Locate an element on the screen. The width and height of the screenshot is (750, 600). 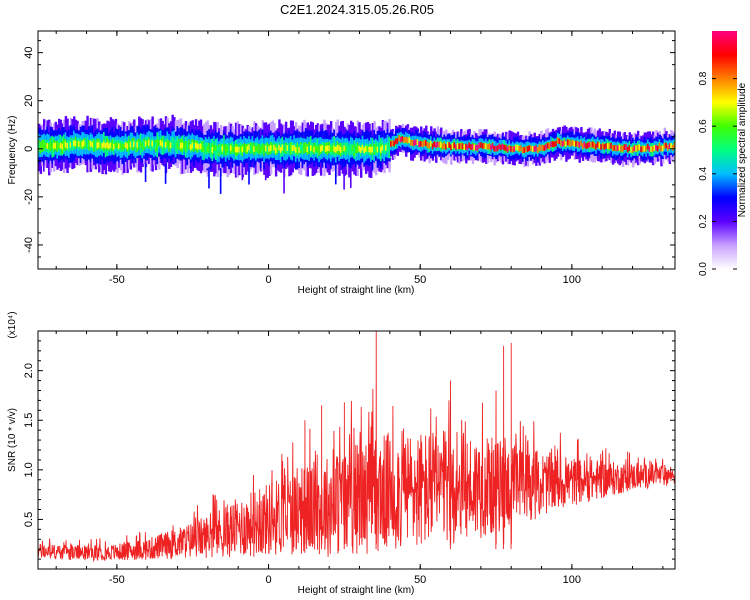
spectrogram-ytick-label: 20 is located at coordinates (29, 101).